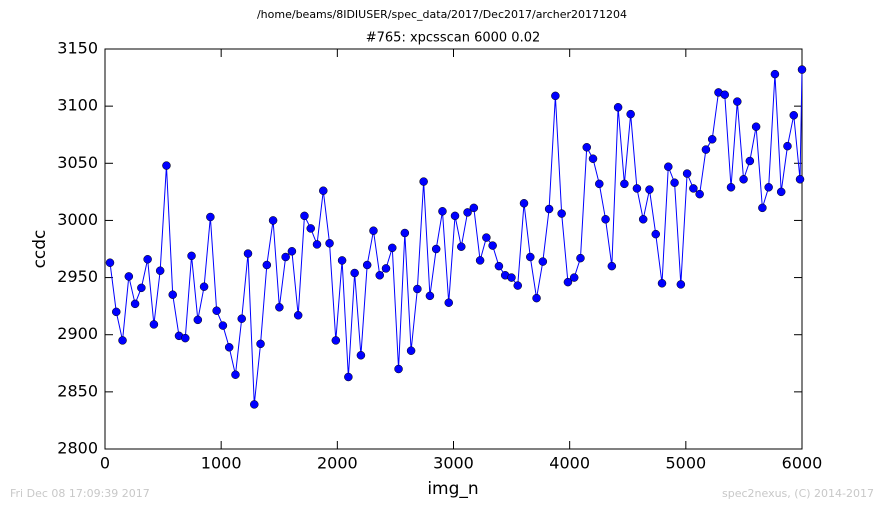  What do you see at coordinates (77, 162) in the screenshot?
I see `y-tick-label: 3050` at bounding box center [77, 162].